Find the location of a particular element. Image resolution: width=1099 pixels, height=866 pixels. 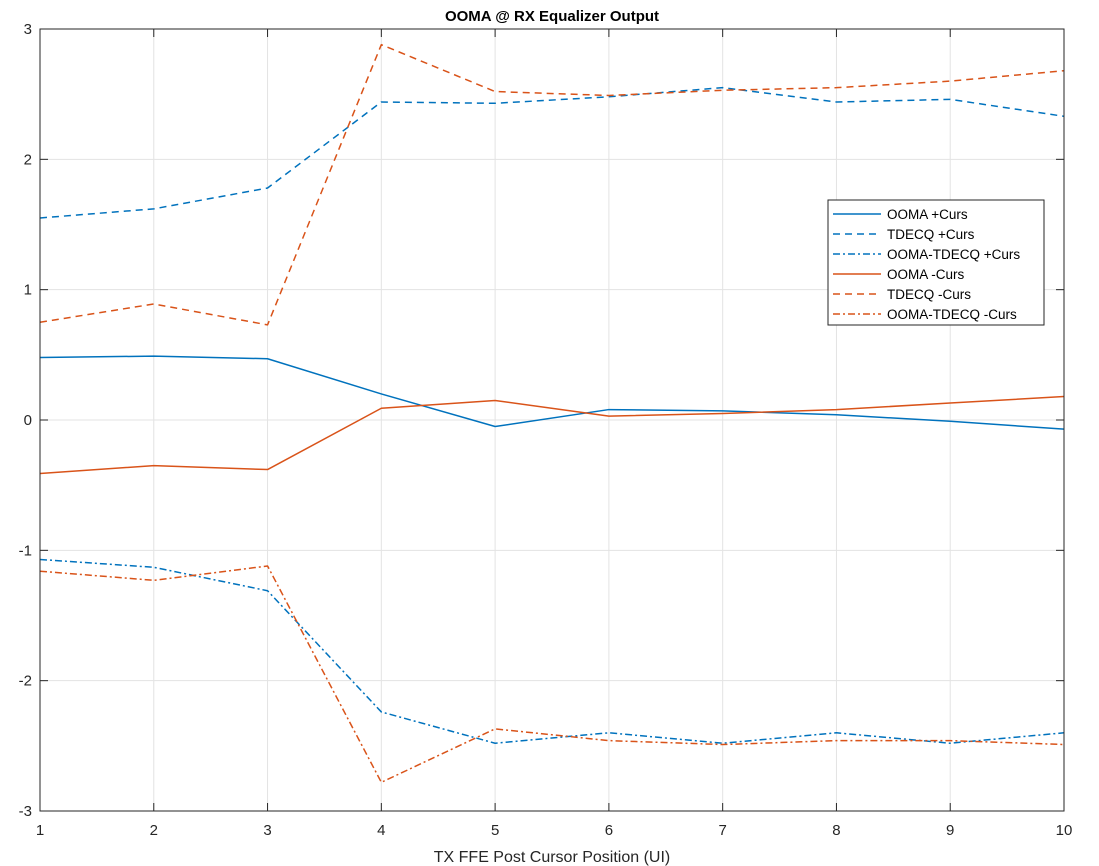

chart-title: OOMA @ RX Equalizer Output is located at coordinates (552, 16).